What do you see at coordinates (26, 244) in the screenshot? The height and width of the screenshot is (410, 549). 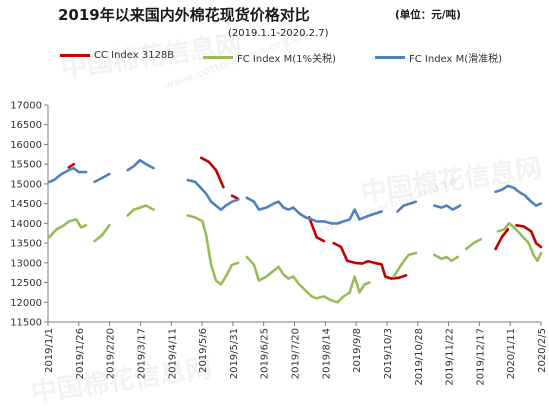 I see `y-tick-label: 13500` at bounding box center [26, 244].